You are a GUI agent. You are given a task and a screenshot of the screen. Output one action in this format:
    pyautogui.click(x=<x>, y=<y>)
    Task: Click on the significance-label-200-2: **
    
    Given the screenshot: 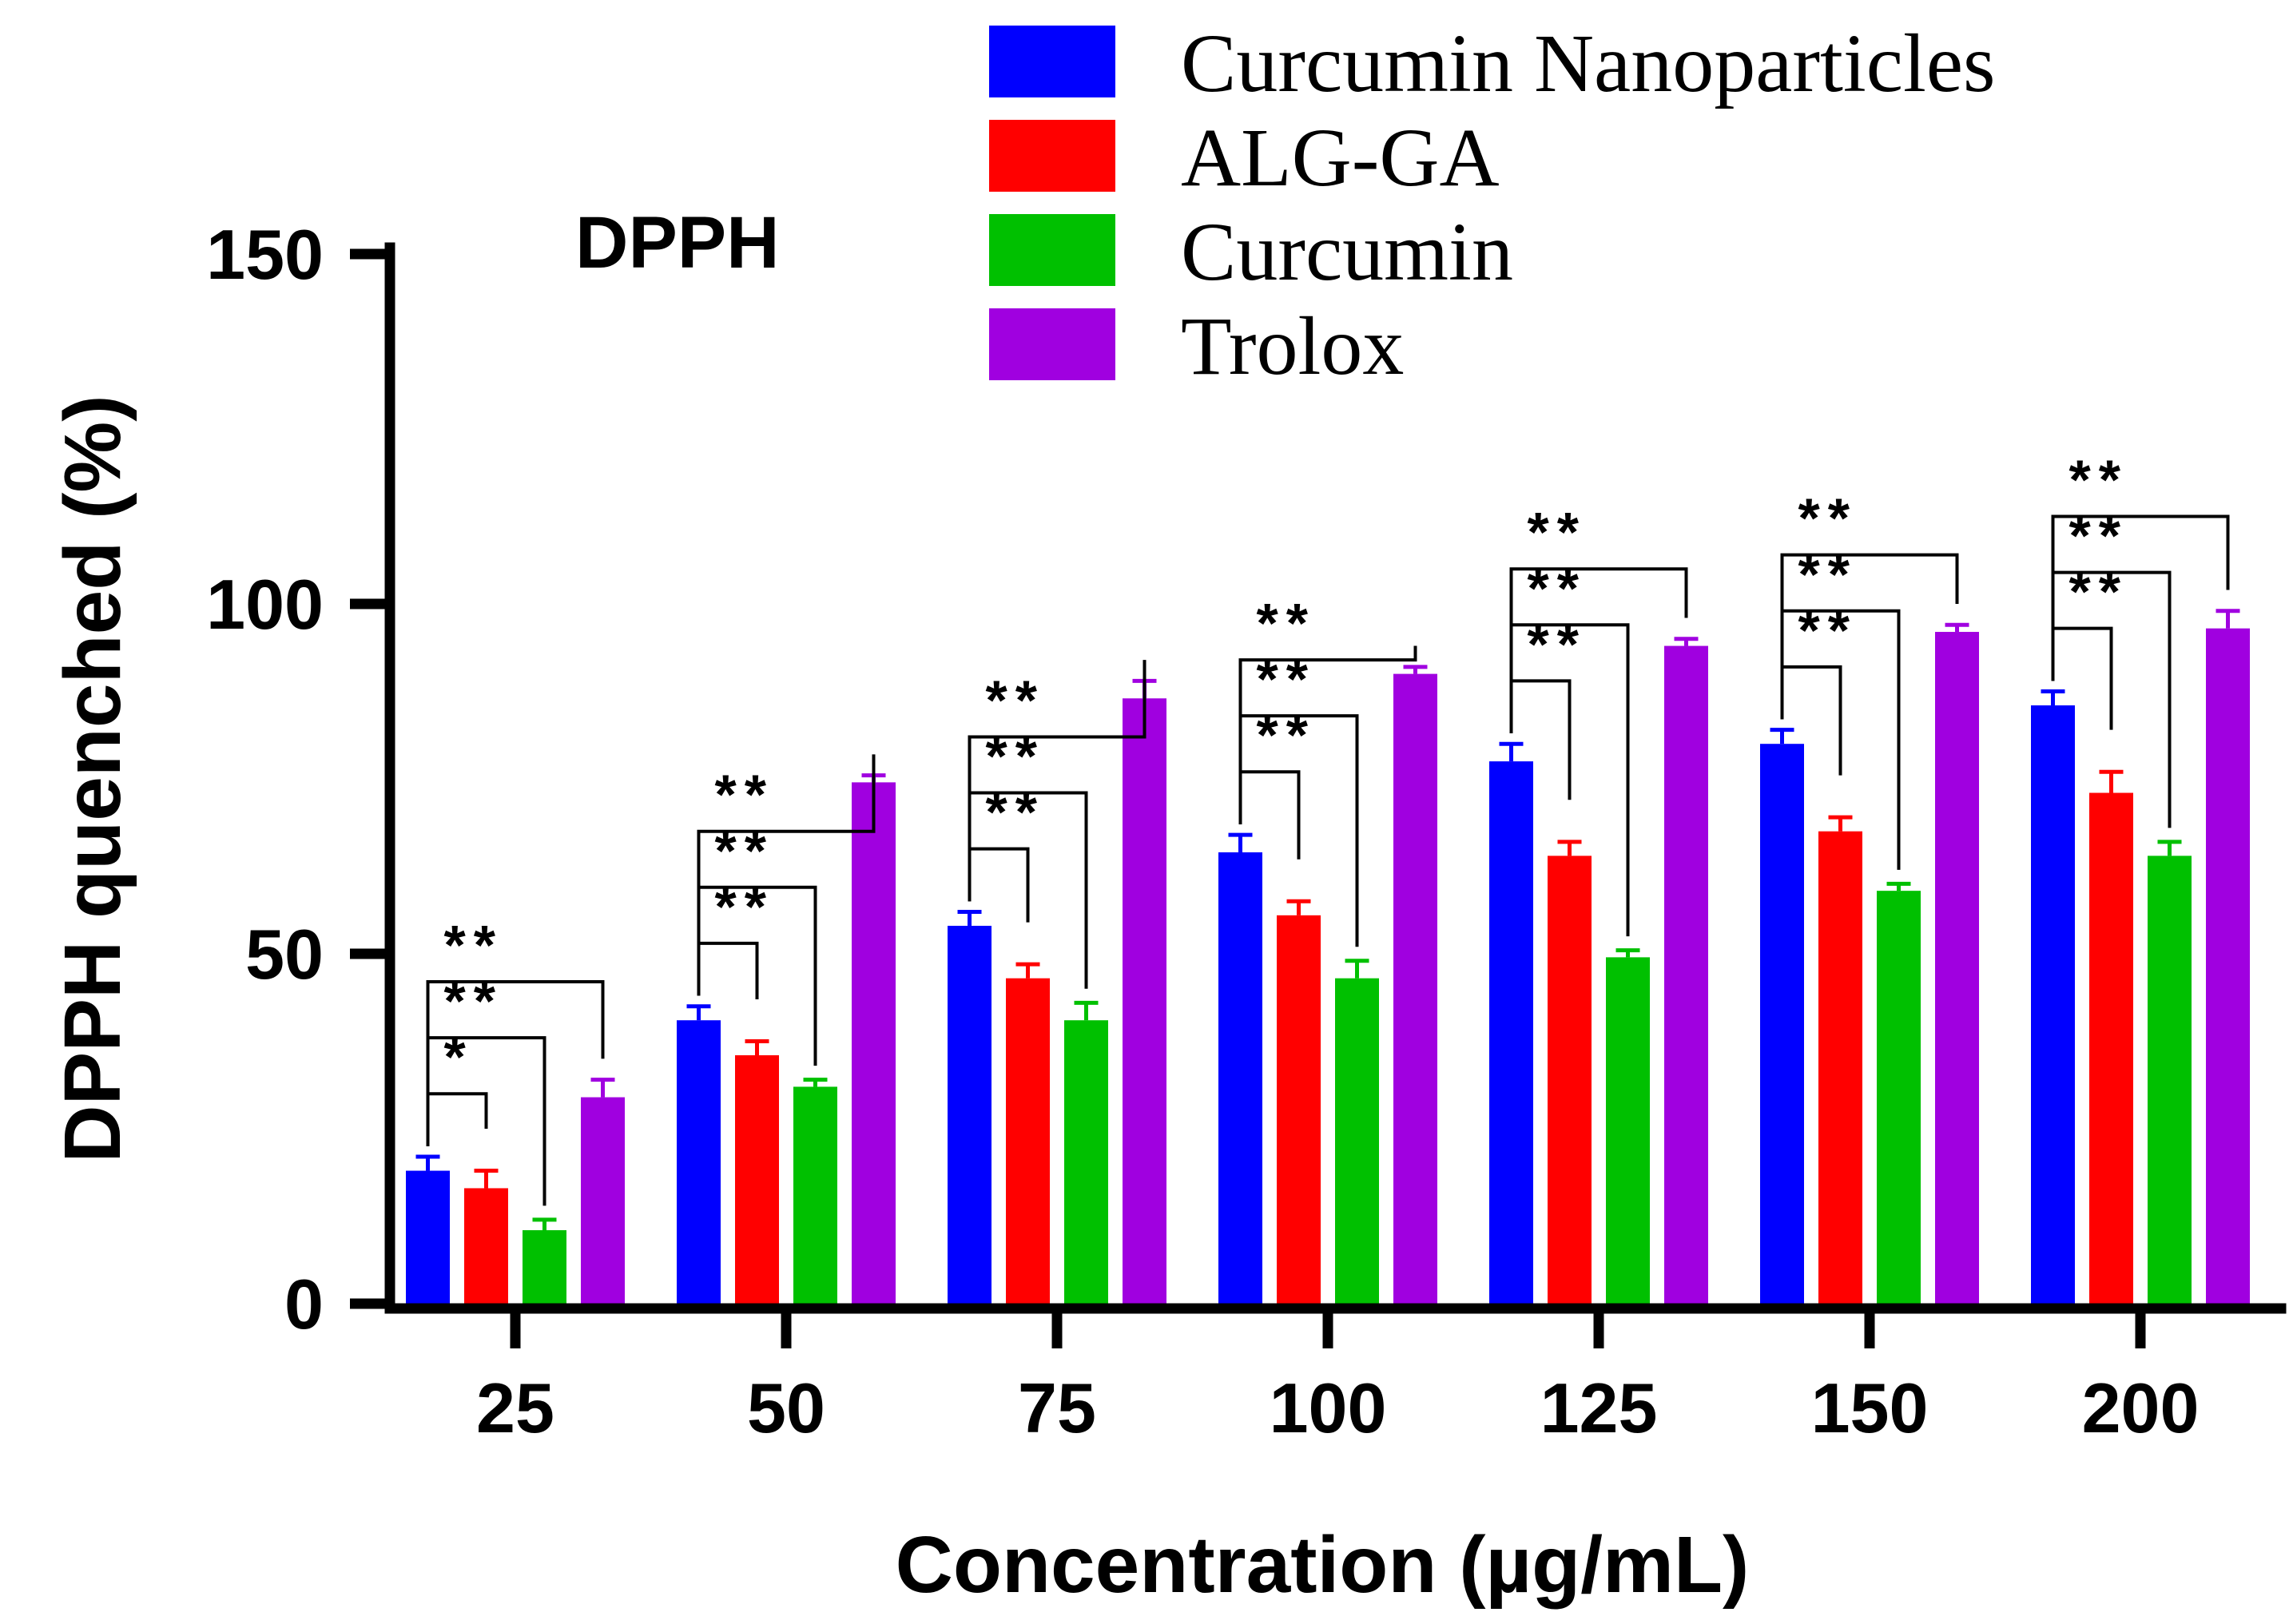 What is the action you would take?
    pyautogui.click(x=2098, y=536)
    